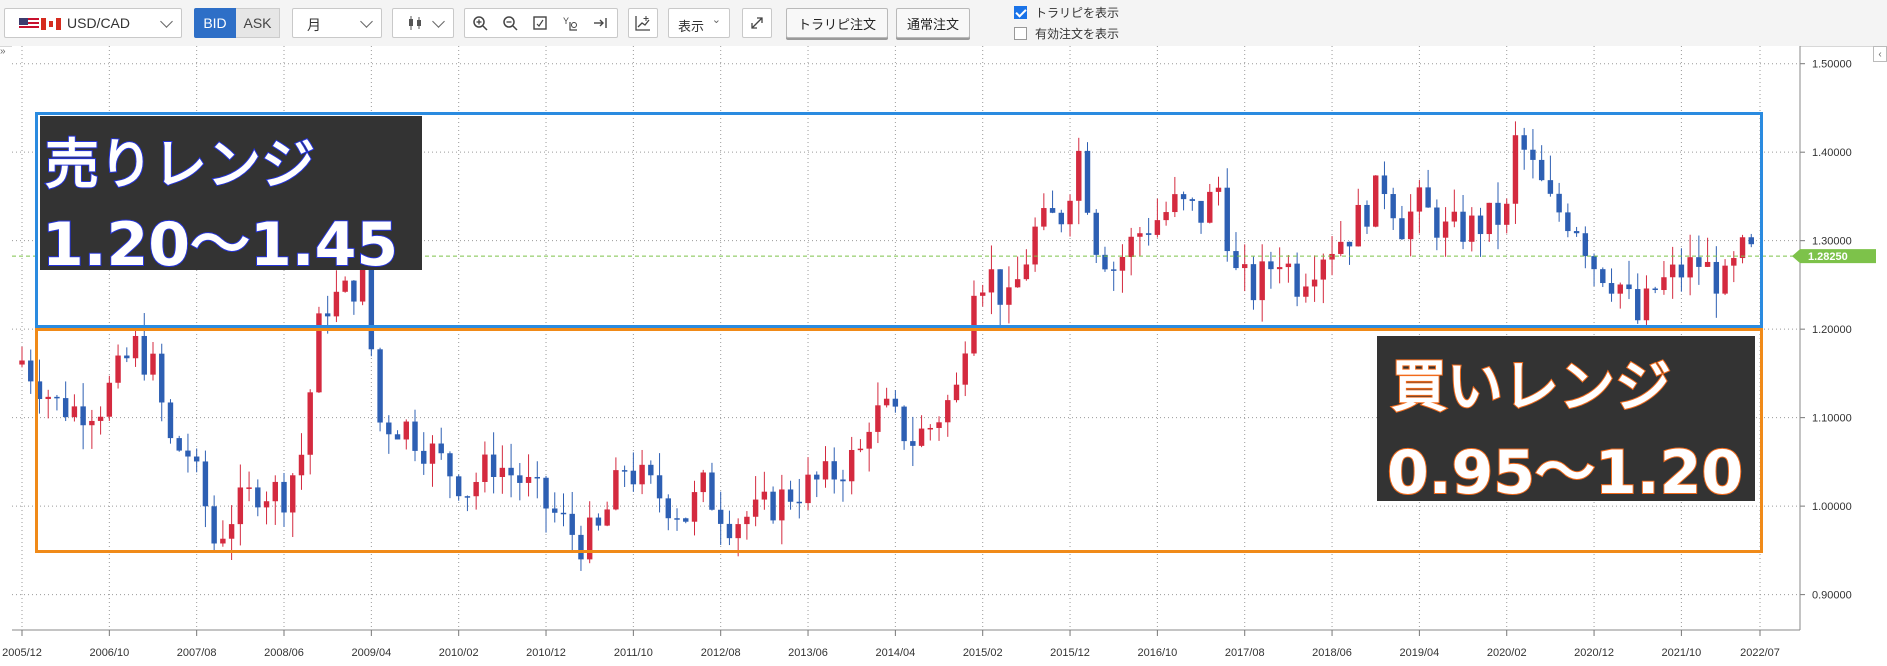 The image size is (1887, 666). Describe the element at coordinates (337, 23) in the screenshot. I see `timeframe-select: 月` at that location.